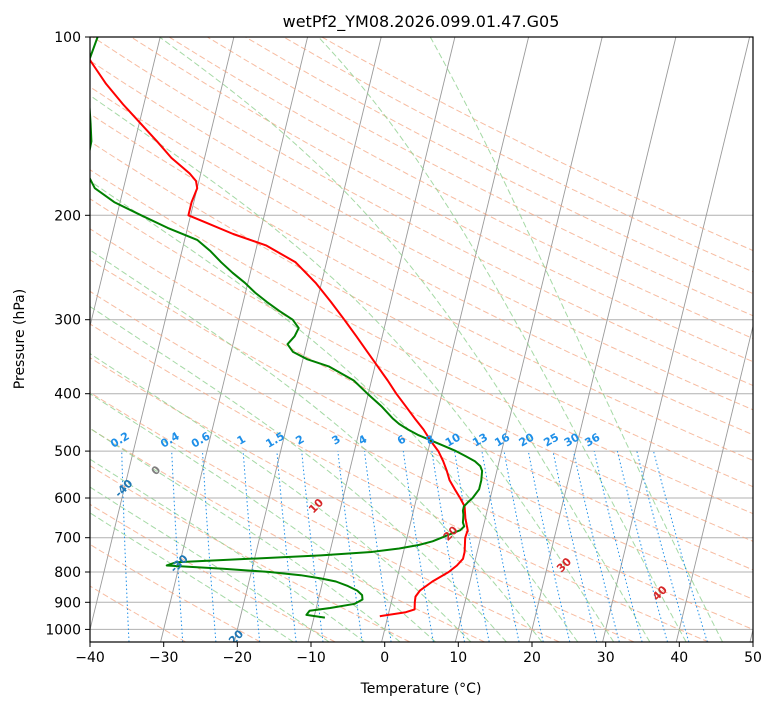 This screenshot has height=708, width=775. What do you see at coordinates (753, 658) in the screenshot?
I see `x-tick-label: 50` at bounding box center [753, 658].